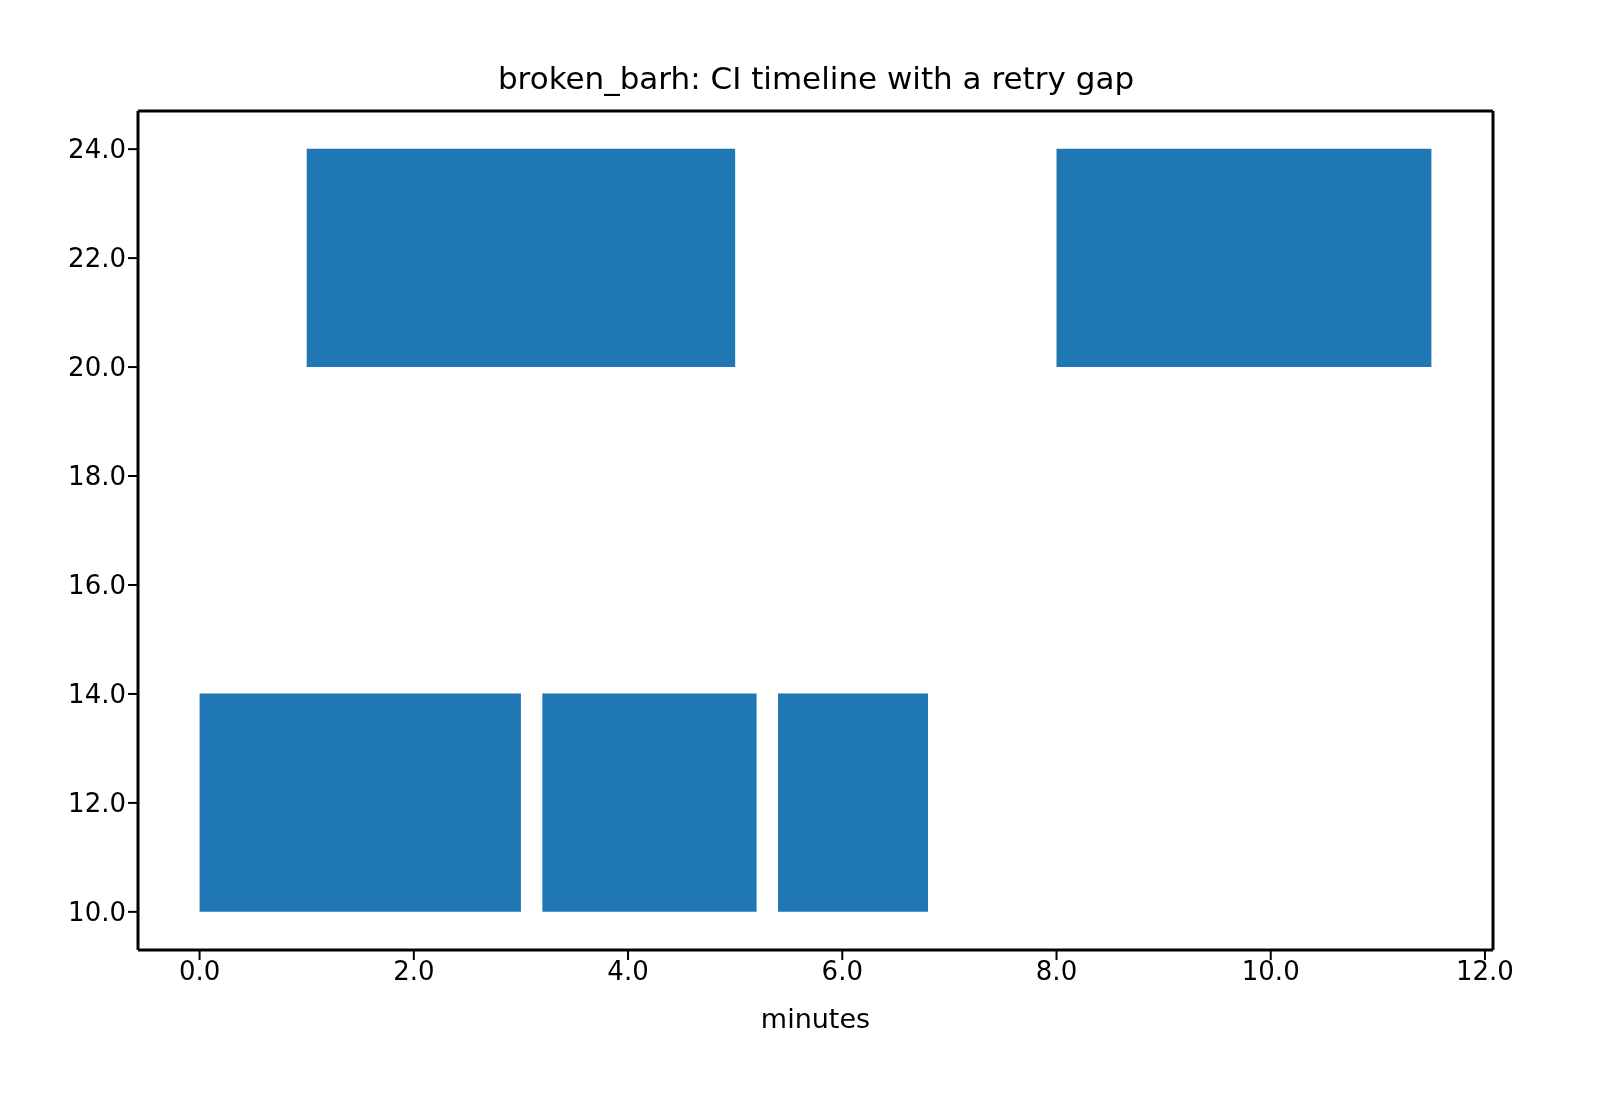 The image size is (1600, 1120). Describe the element at coordinates (97, 694) in the screenshot. I see `y-tick-label: 14.0` at that location.